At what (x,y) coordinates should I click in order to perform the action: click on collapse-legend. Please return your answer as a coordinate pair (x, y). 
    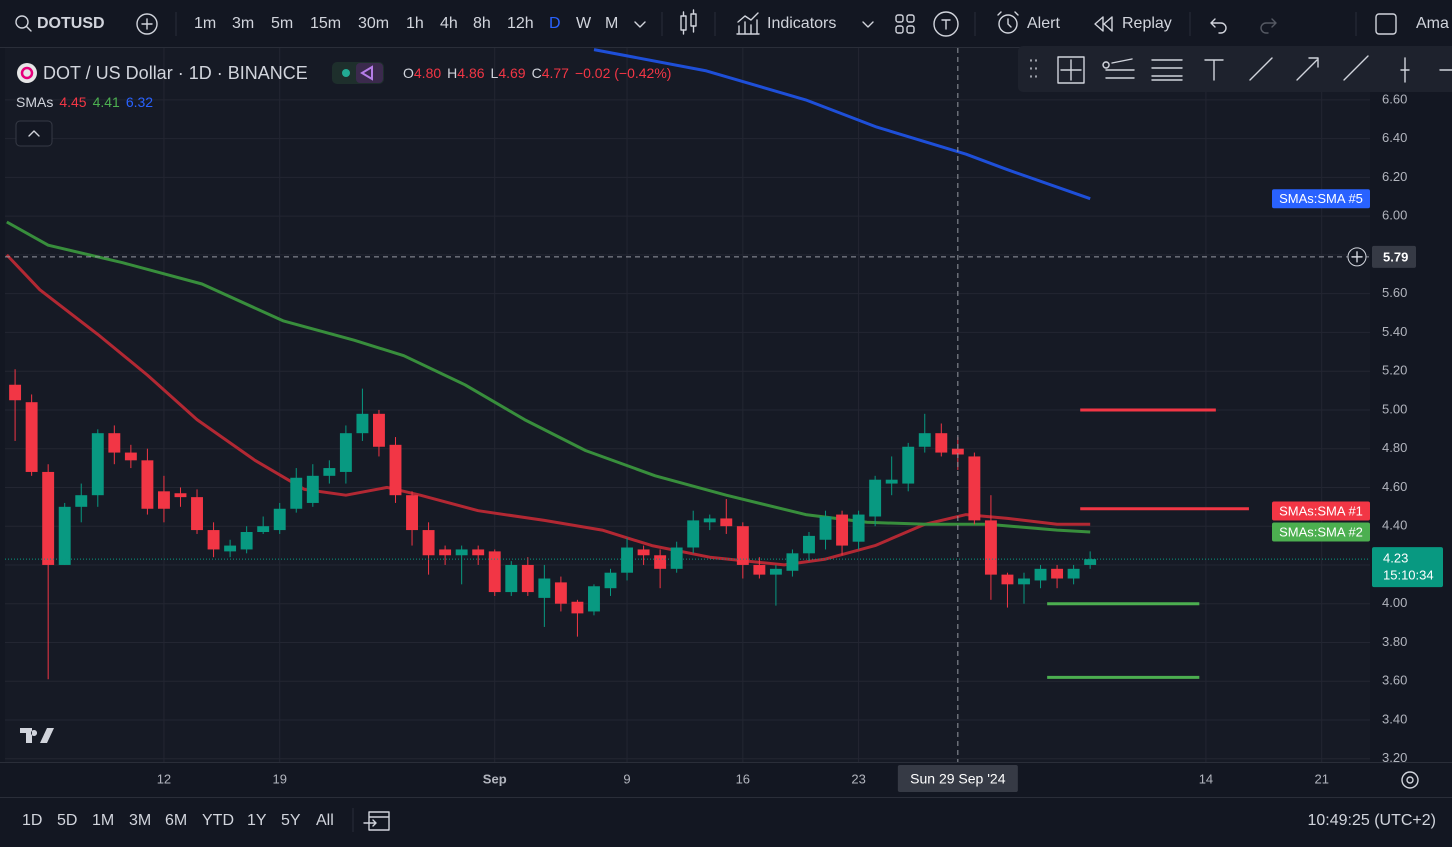
    Looking at the image, I should click on (34, 133).